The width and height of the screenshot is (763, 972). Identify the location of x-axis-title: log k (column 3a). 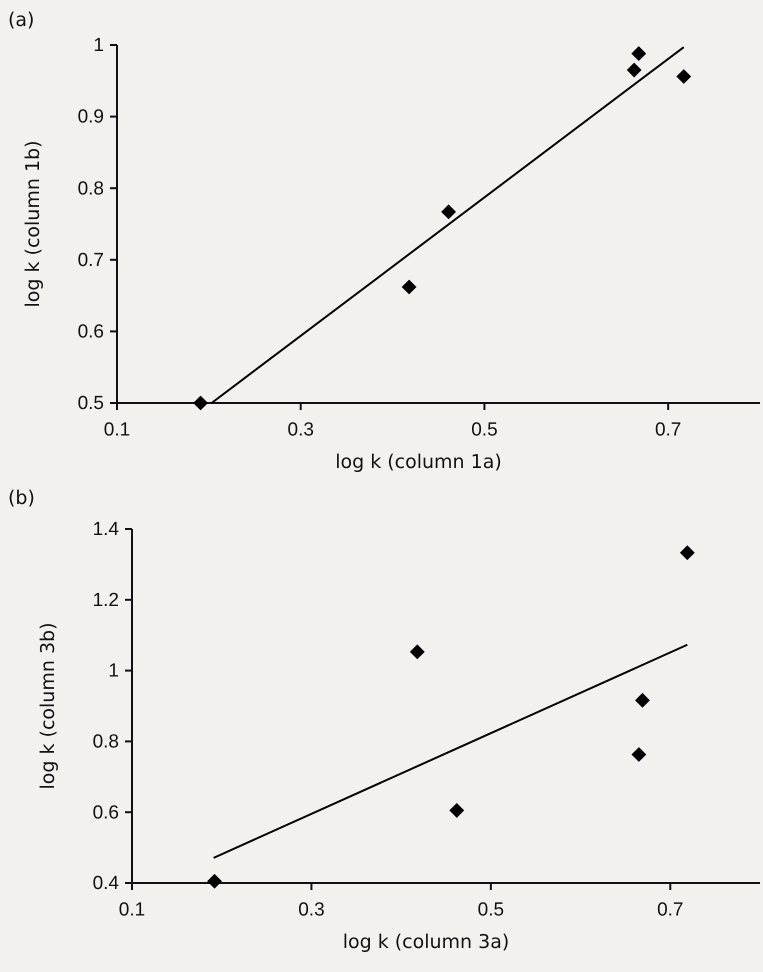
(426, 942).